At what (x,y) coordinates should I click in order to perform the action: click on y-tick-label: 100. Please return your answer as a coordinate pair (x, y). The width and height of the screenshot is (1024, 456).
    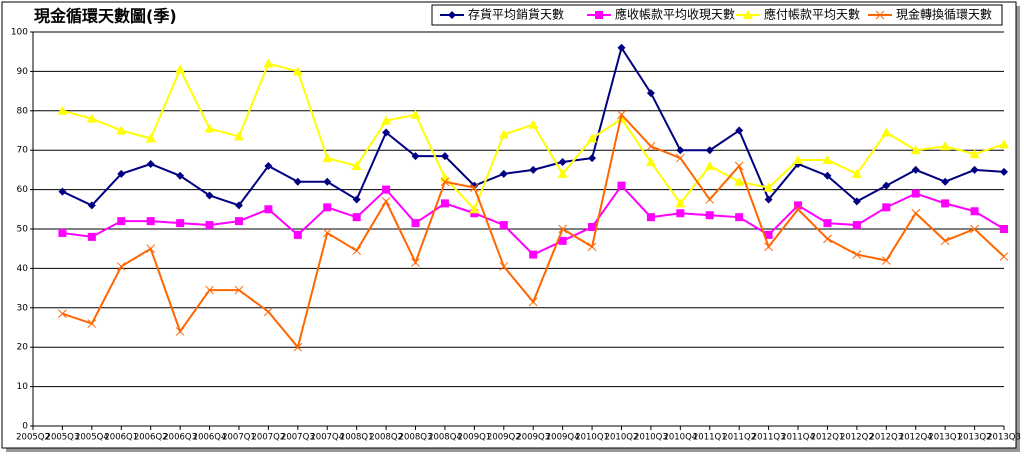
    Looking at the image, I should click on (19, 33).